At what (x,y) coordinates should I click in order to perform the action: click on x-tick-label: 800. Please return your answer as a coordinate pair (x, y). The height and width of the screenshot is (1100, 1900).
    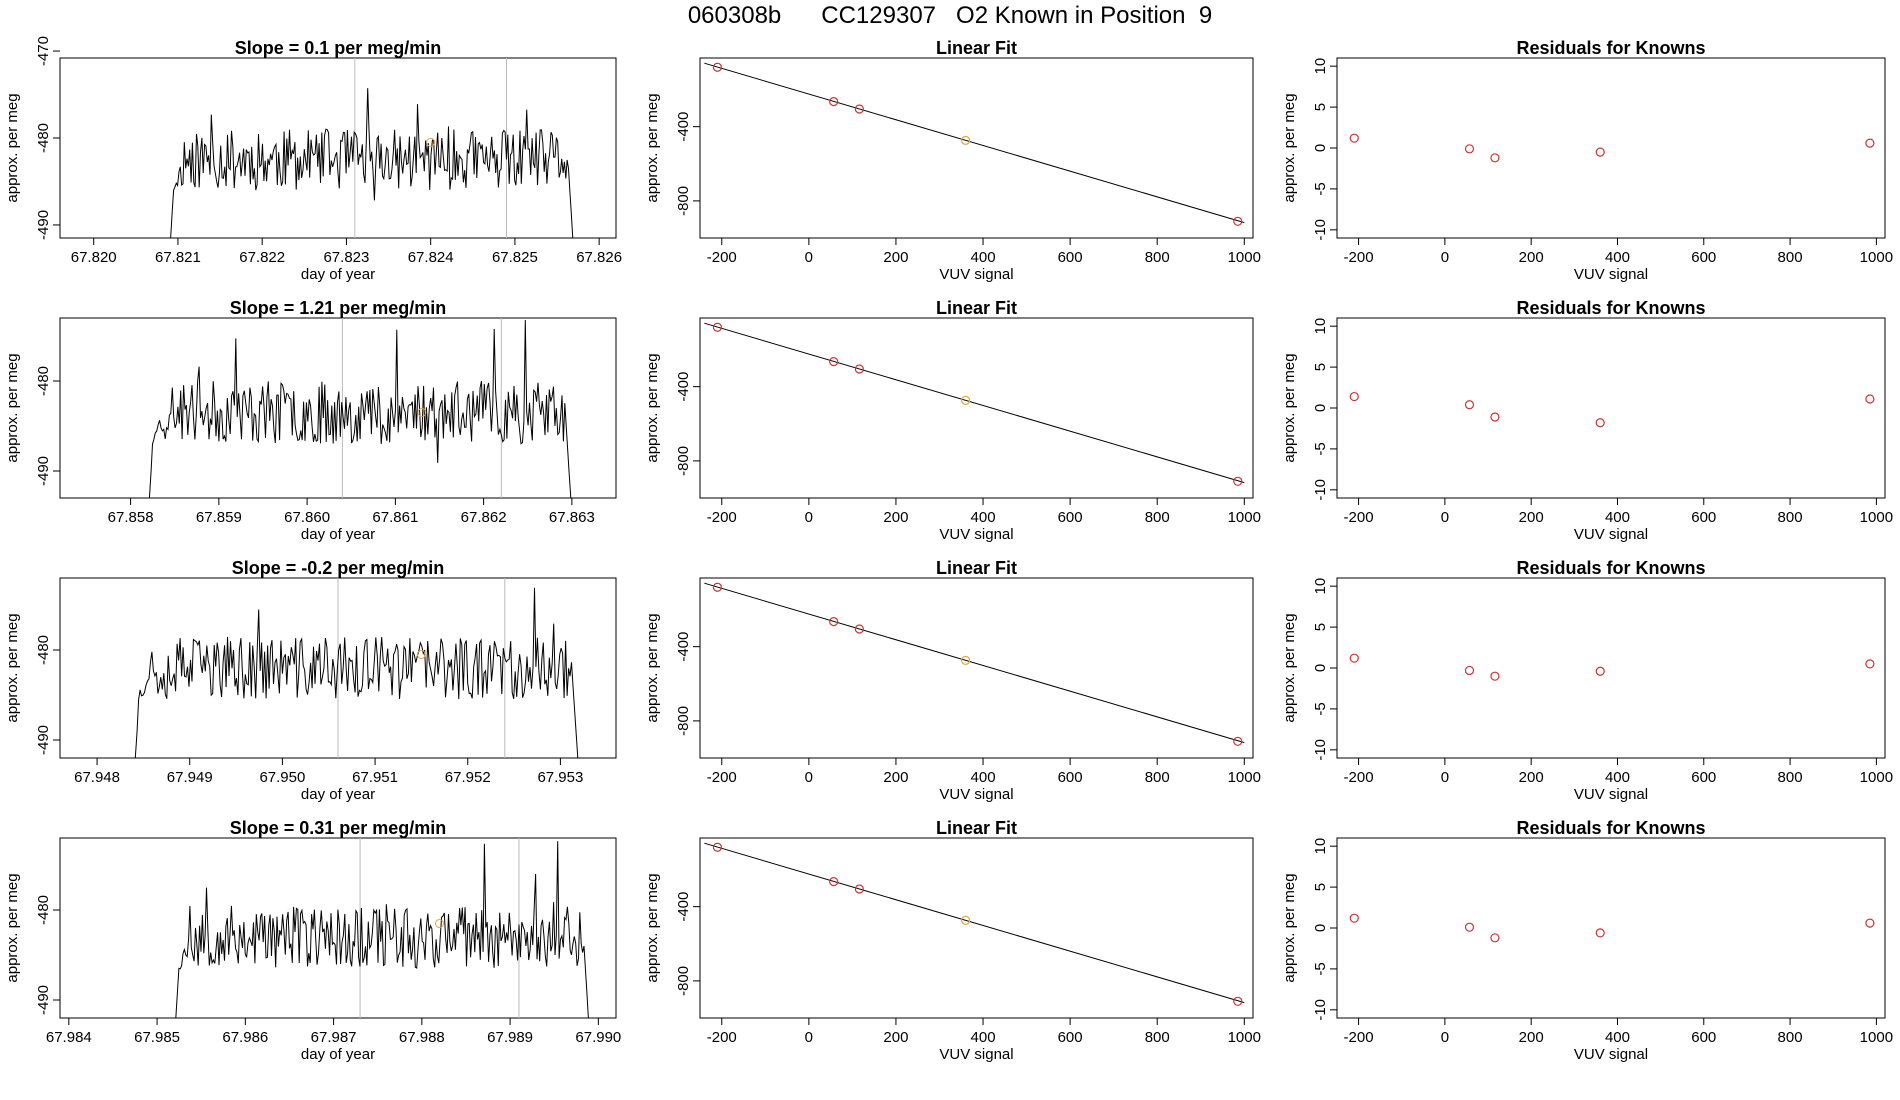
    Looking at the image, I should click on (1790, 257).